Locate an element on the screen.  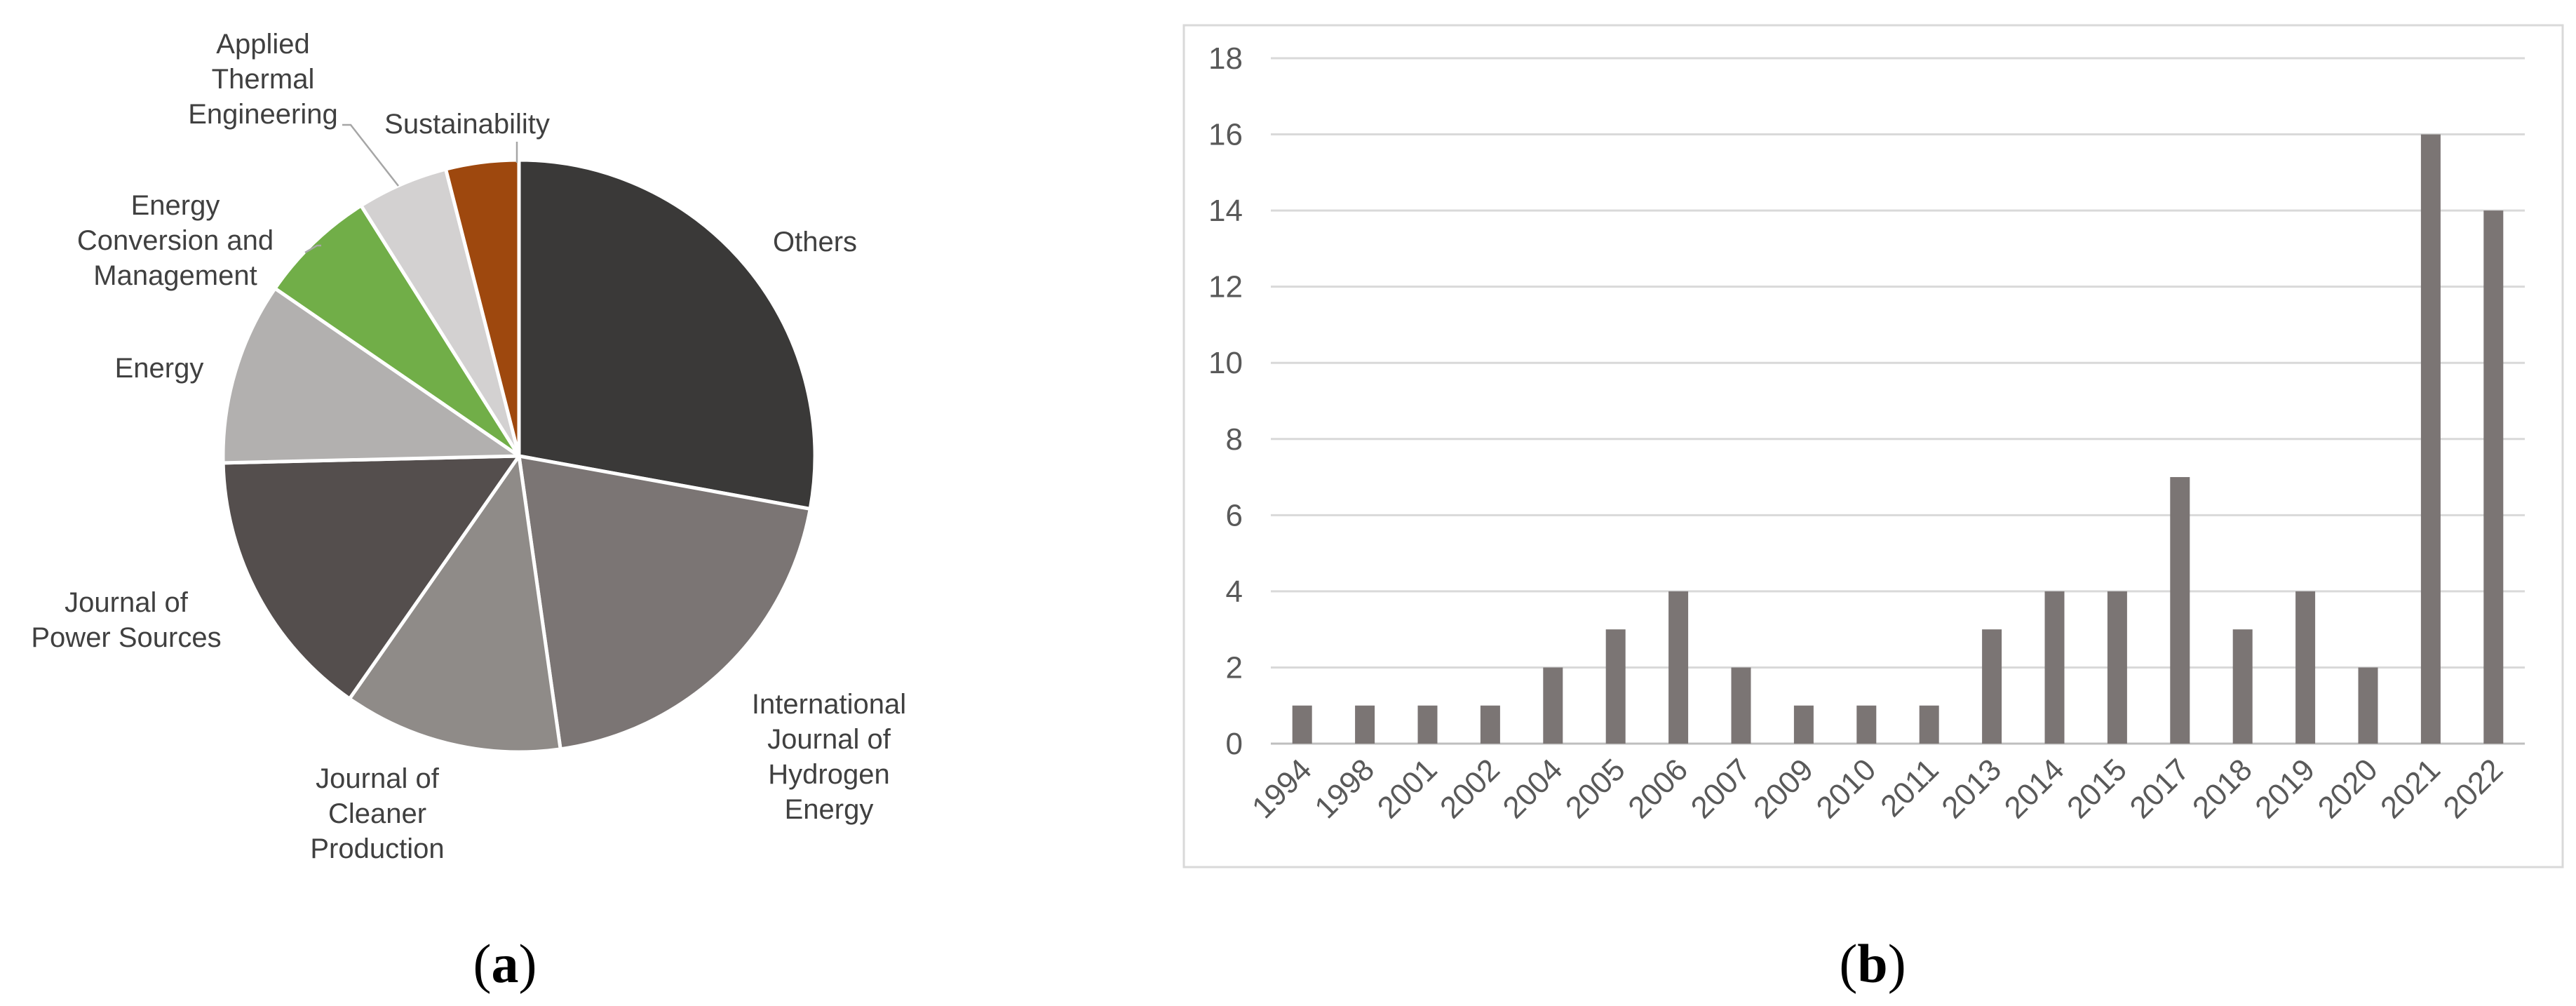
caption-b: (b) is located at coordinates (1872, 964).